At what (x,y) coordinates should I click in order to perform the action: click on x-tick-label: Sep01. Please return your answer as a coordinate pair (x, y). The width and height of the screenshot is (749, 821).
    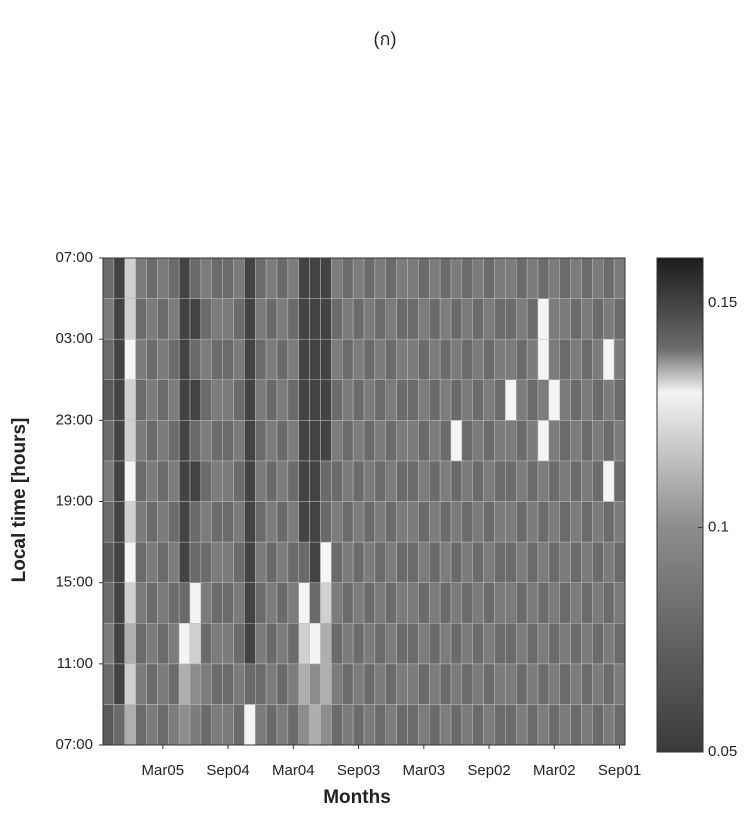
    Looking at the image, I should click on (619, 770).